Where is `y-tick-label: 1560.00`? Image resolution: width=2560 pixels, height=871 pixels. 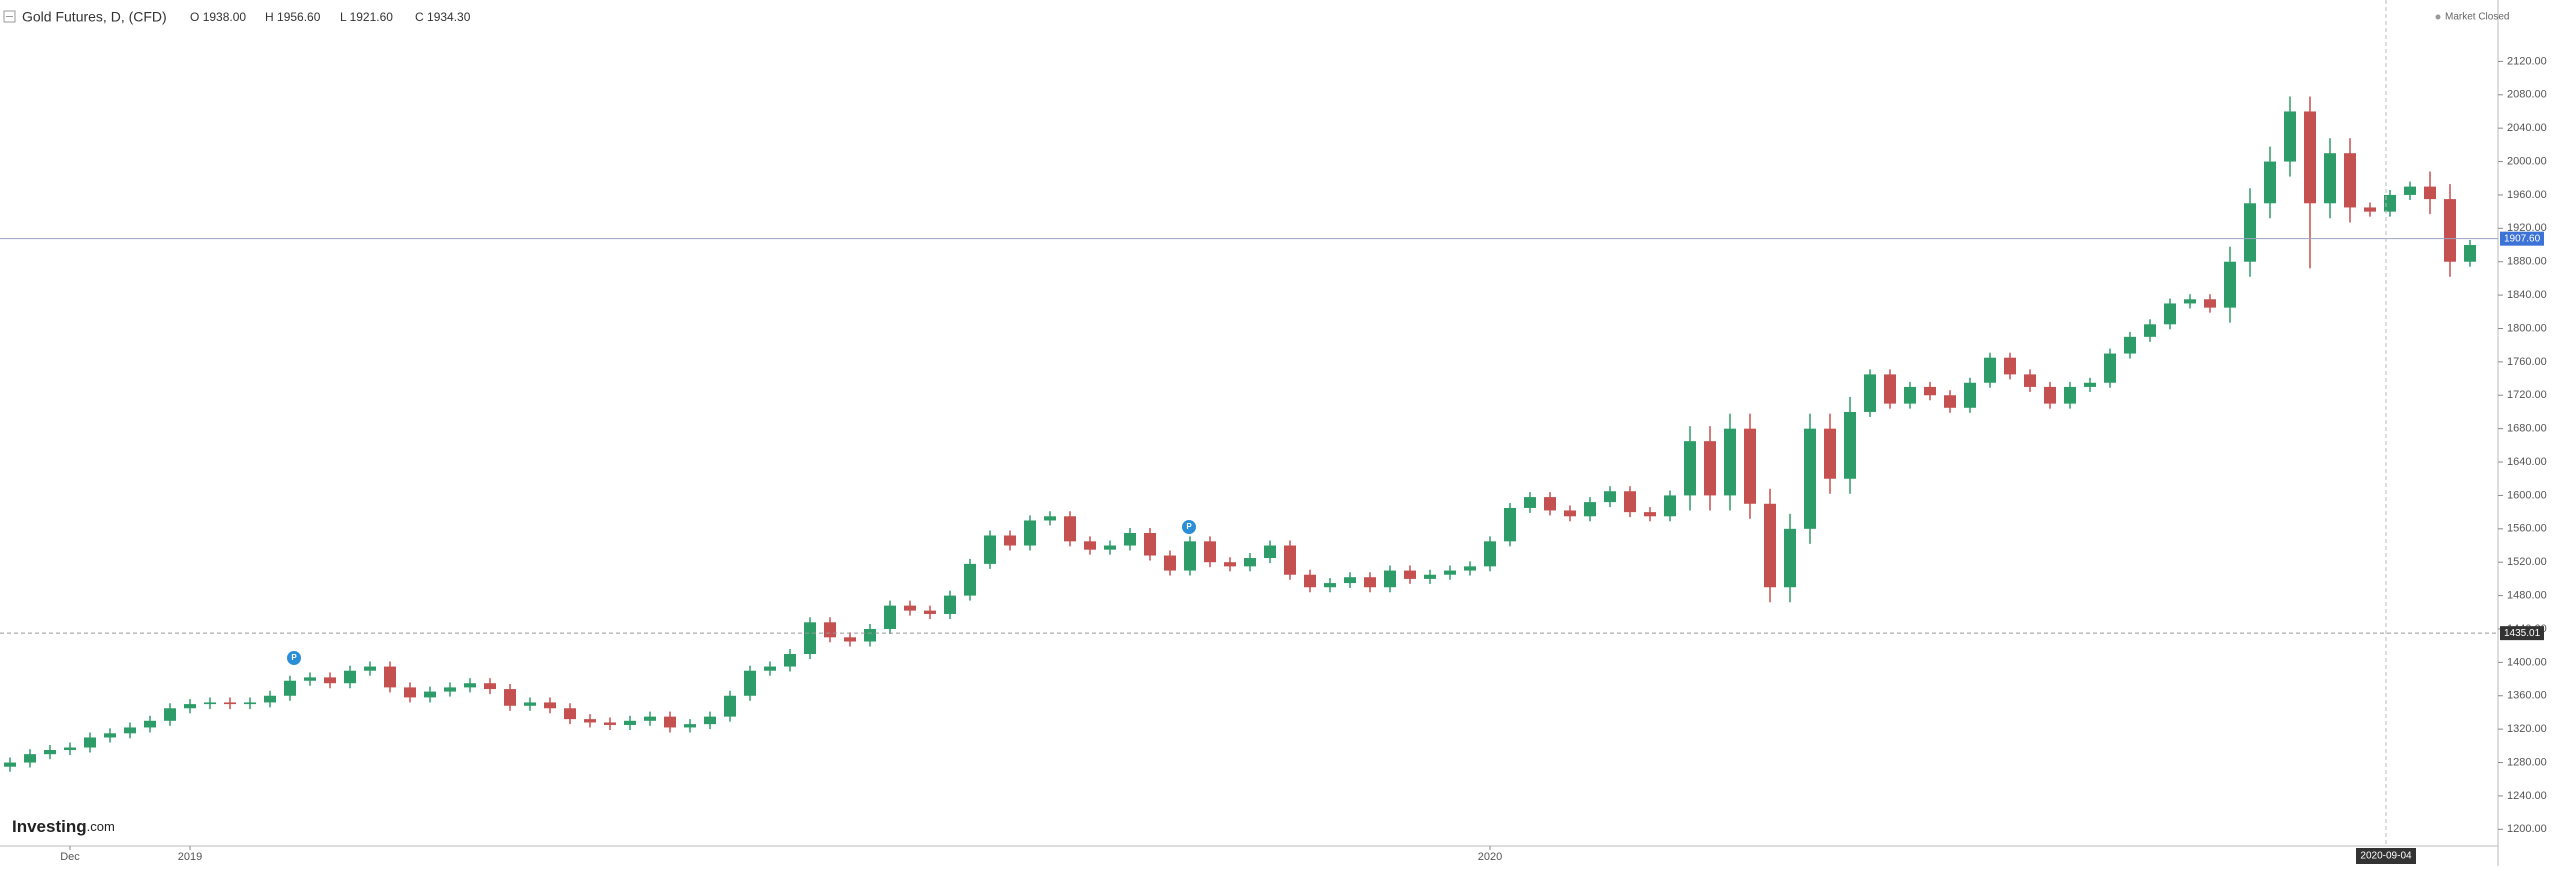 y-tick-label: 1560.00 is located at coordinates (2527, 529).